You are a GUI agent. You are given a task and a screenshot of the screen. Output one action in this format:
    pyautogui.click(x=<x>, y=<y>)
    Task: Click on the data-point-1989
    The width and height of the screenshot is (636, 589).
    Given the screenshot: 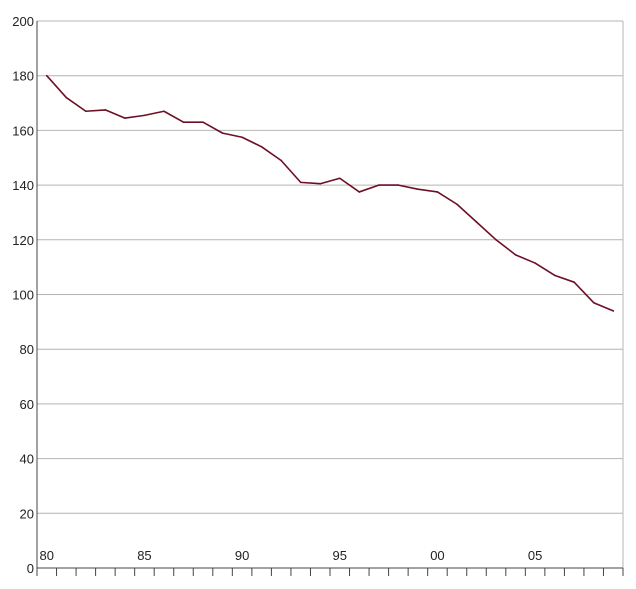 What is the action you would take?
    pyautogui.click(x=222, y=133)
    